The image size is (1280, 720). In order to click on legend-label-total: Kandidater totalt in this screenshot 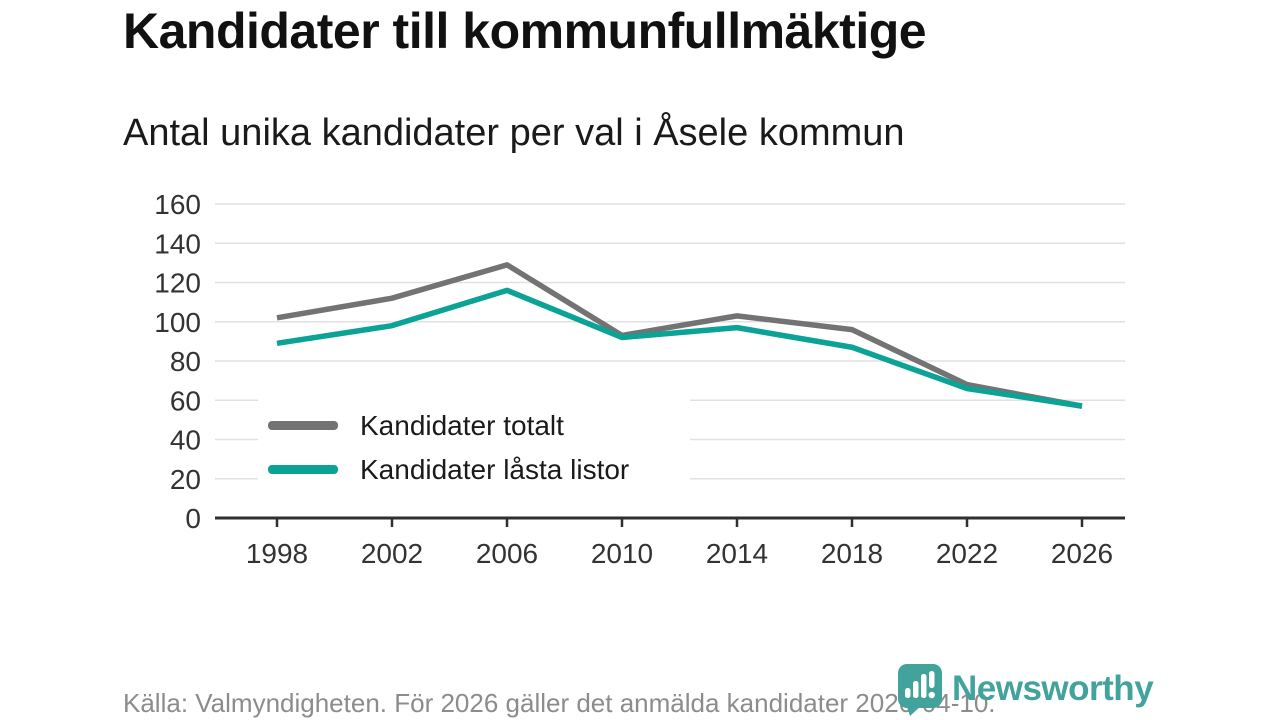, I will do `click(462, 425)`.